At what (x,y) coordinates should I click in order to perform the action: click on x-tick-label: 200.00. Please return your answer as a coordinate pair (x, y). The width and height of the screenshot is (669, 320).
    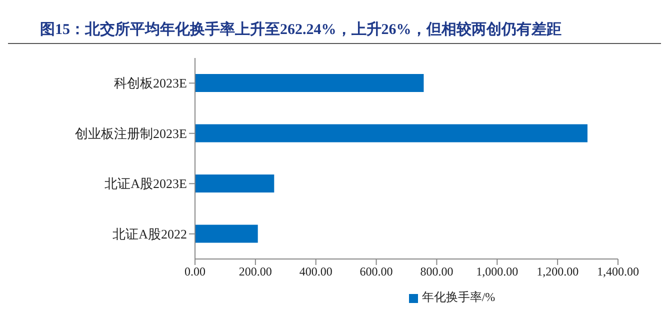
    Looking at the image, I should click on (255, 271).